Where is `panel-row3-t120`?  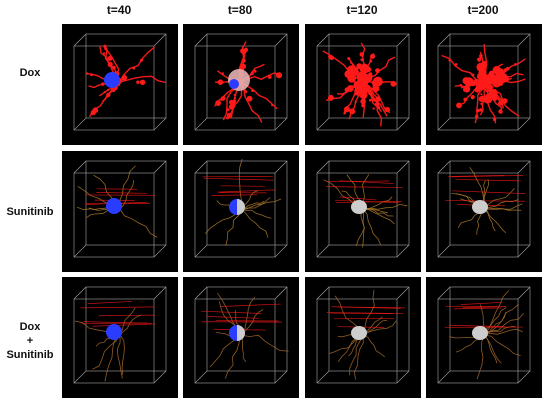 panel-row3-t120 is located at coordinates (363, 337).